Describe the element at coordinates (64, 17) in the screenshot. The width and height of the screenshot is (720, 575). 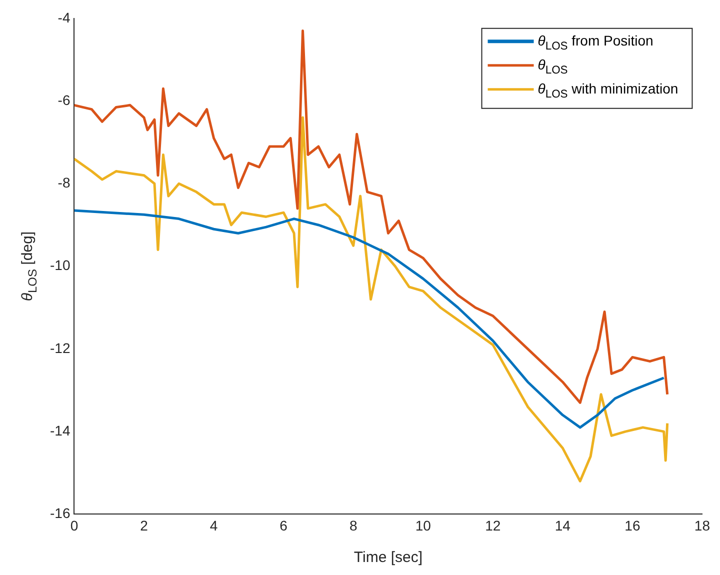
I see `y-tick-label: -4` at that location.